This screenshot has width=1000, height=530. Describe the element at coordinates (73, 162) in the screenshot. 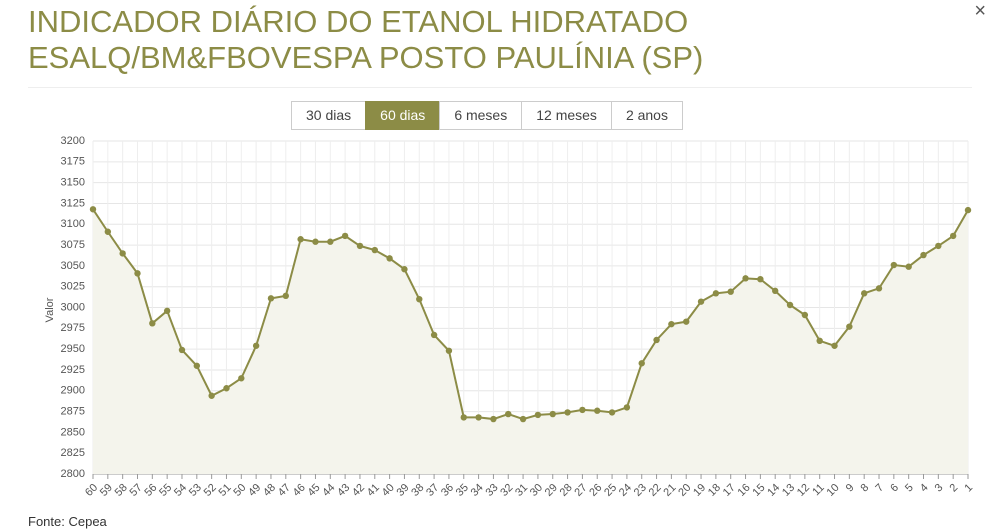

I see `y-tick-label: 3175` at that location.